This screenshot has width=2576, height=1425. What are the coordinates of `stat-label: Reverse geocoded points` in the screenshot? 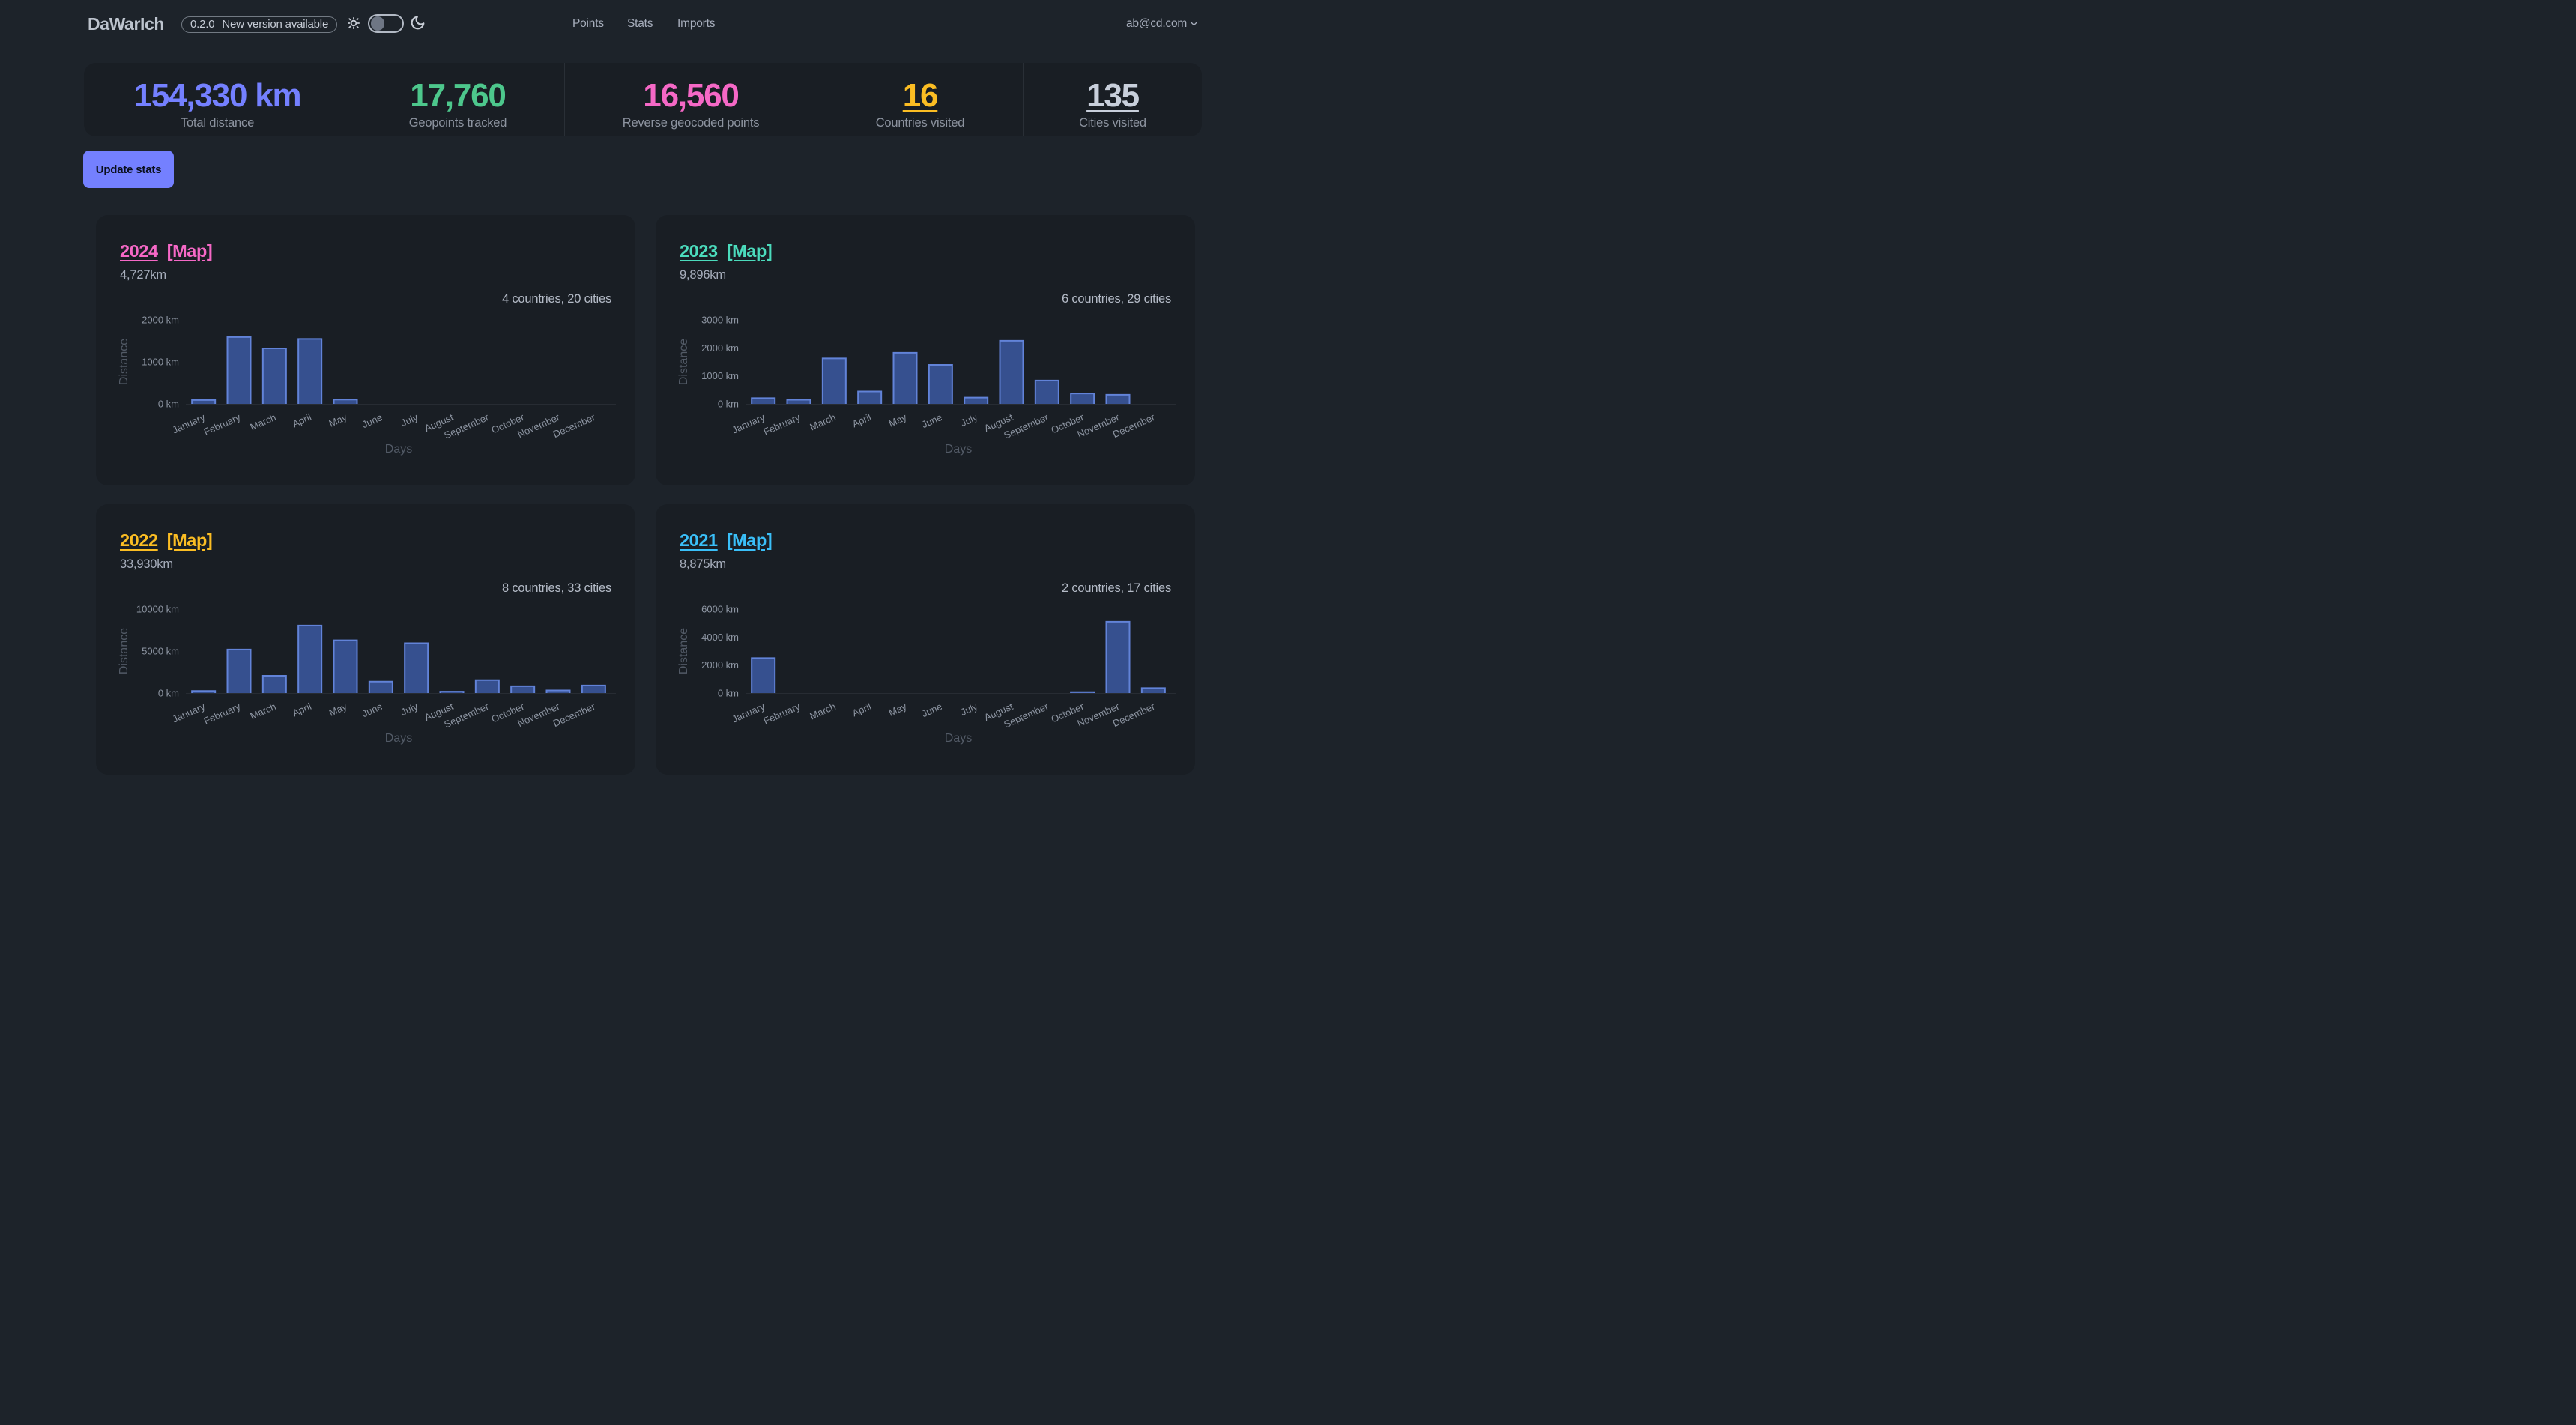 It's located at (691, 123).